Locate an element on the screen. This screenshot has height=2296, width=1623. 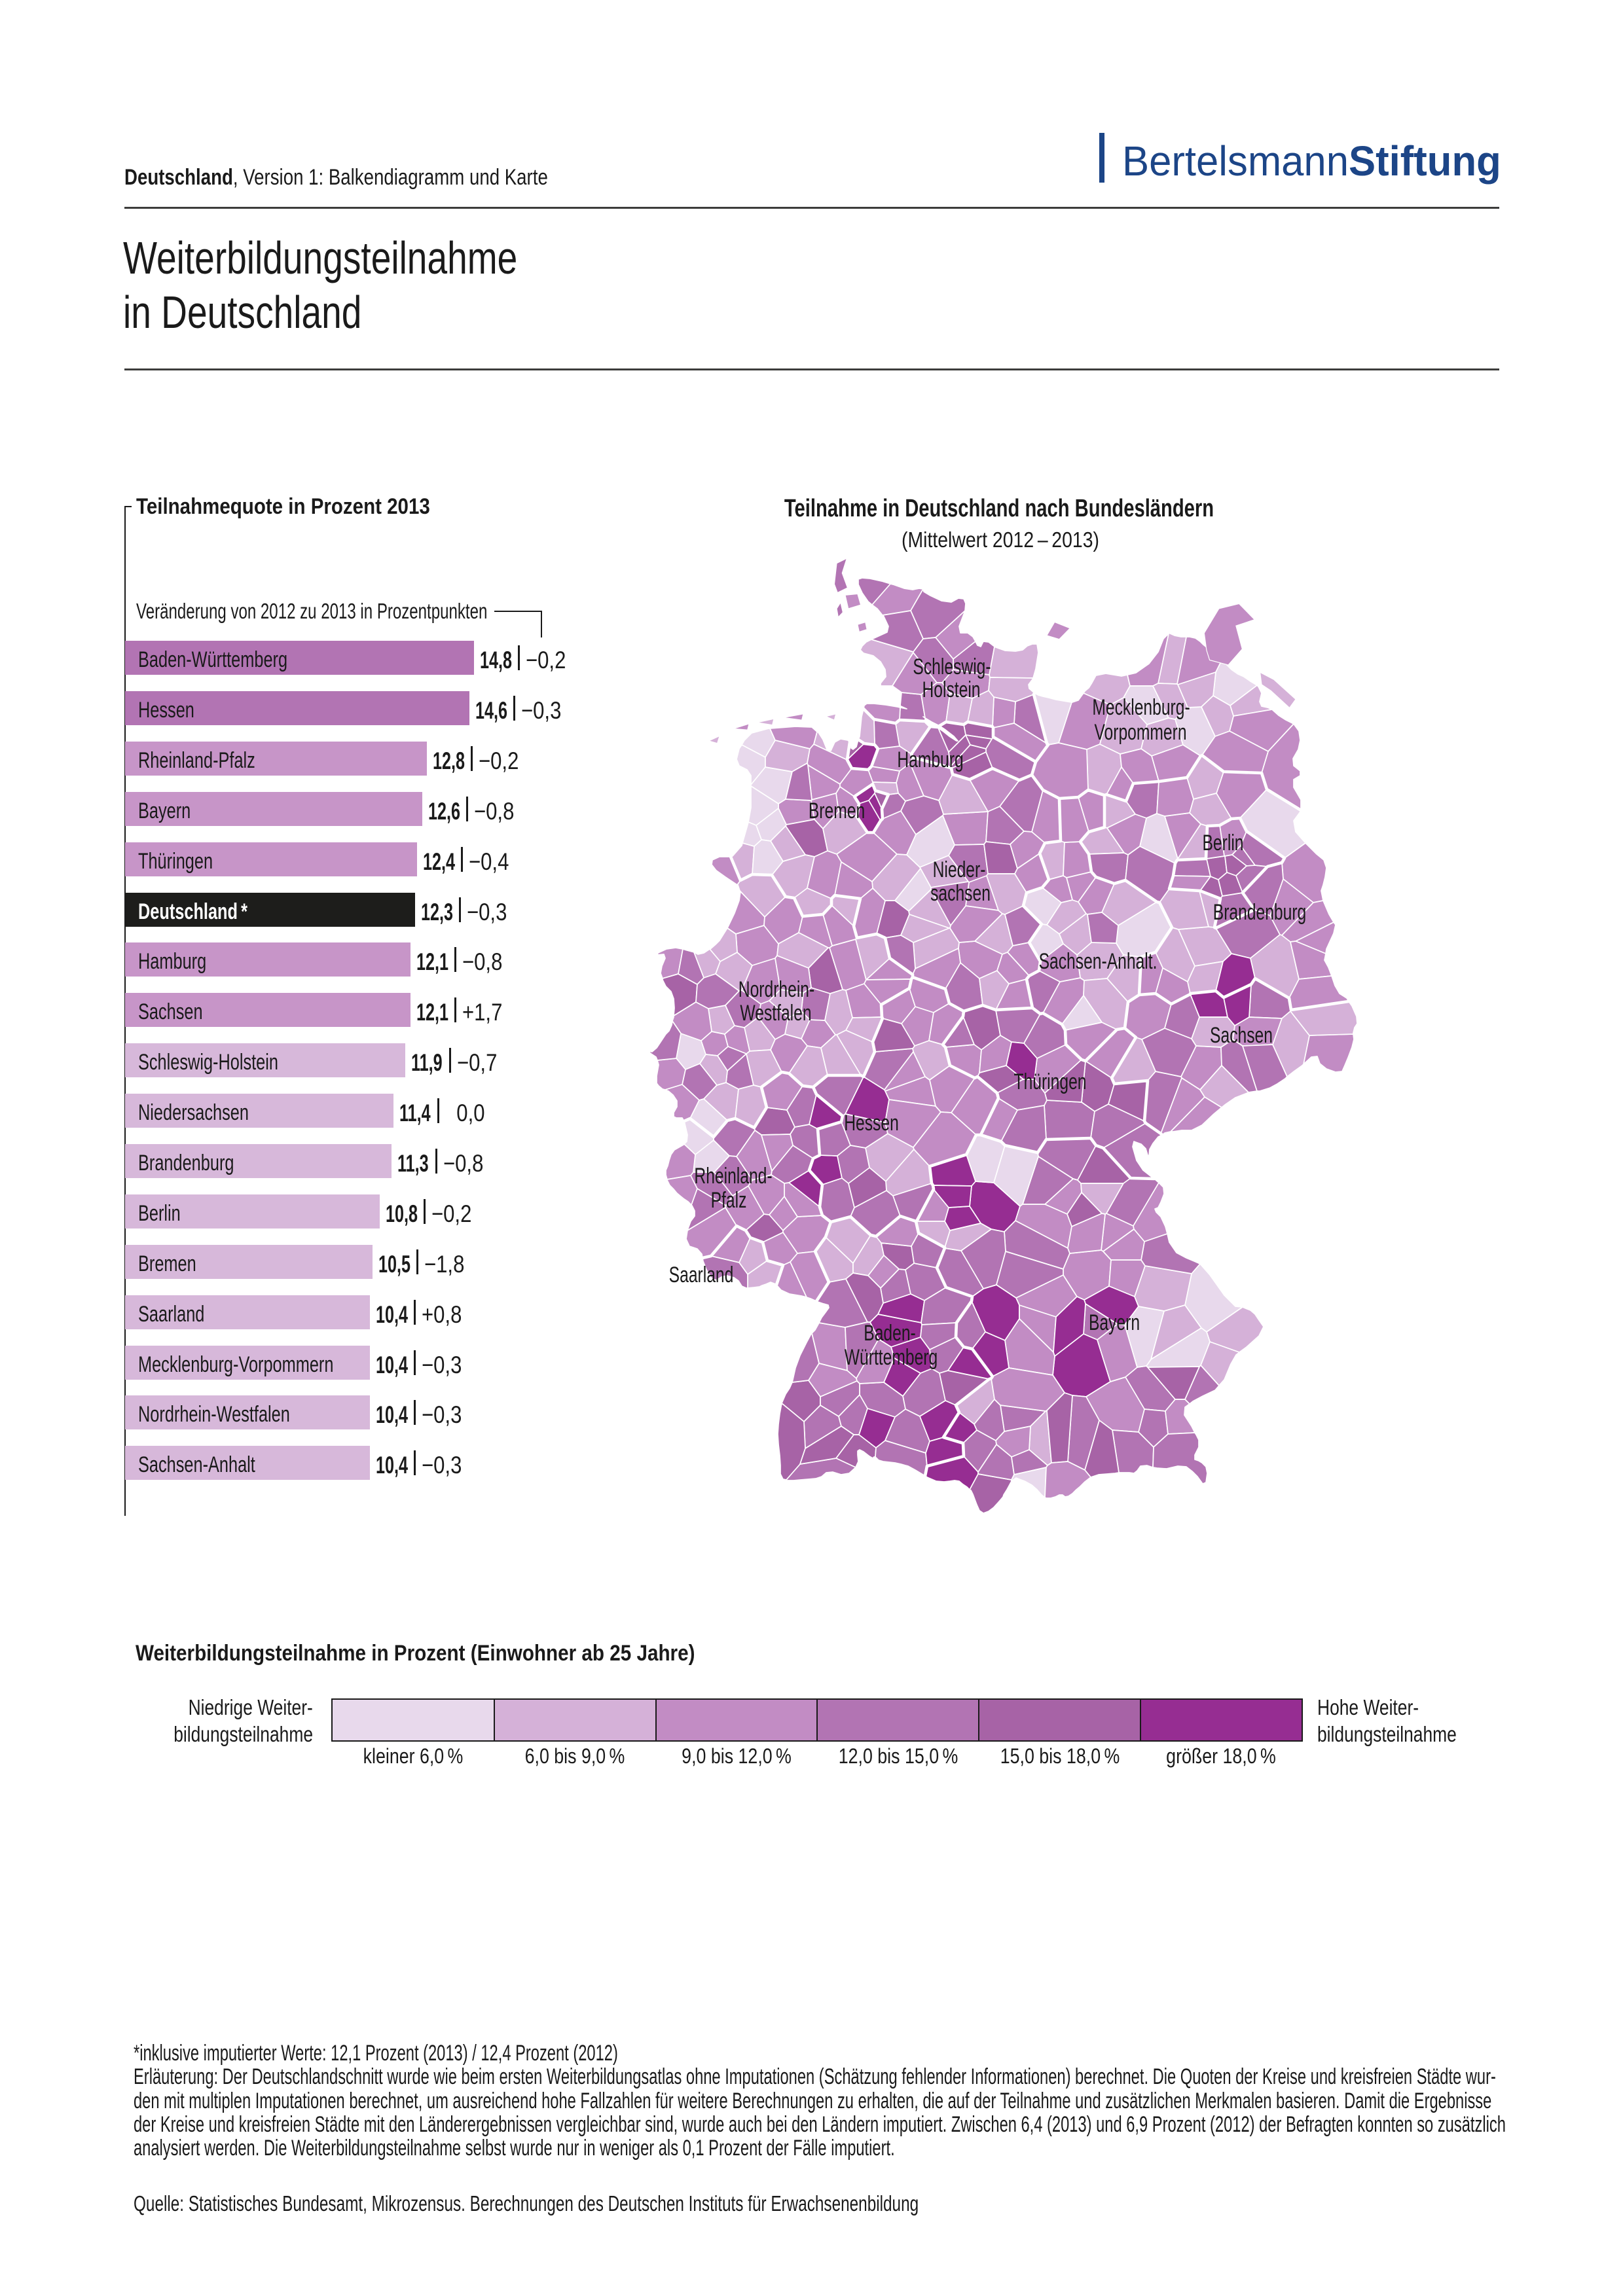
svg-text: Westfalen is located at coordinates (775, 1013).